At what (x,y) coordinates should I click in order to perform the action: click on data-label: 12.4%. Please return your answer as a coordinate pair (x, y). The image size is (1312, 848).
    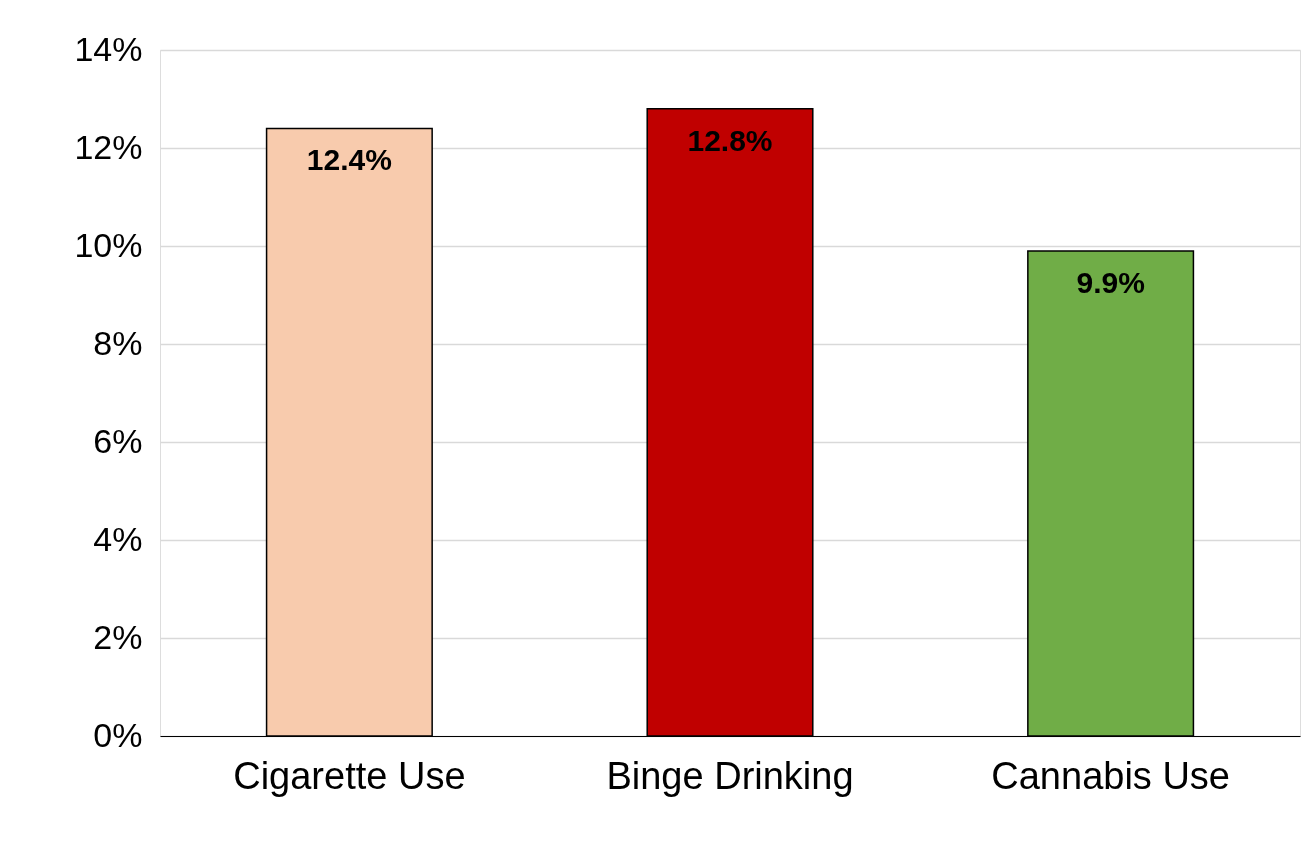
    Looking at the image, I should click on (349, 160).